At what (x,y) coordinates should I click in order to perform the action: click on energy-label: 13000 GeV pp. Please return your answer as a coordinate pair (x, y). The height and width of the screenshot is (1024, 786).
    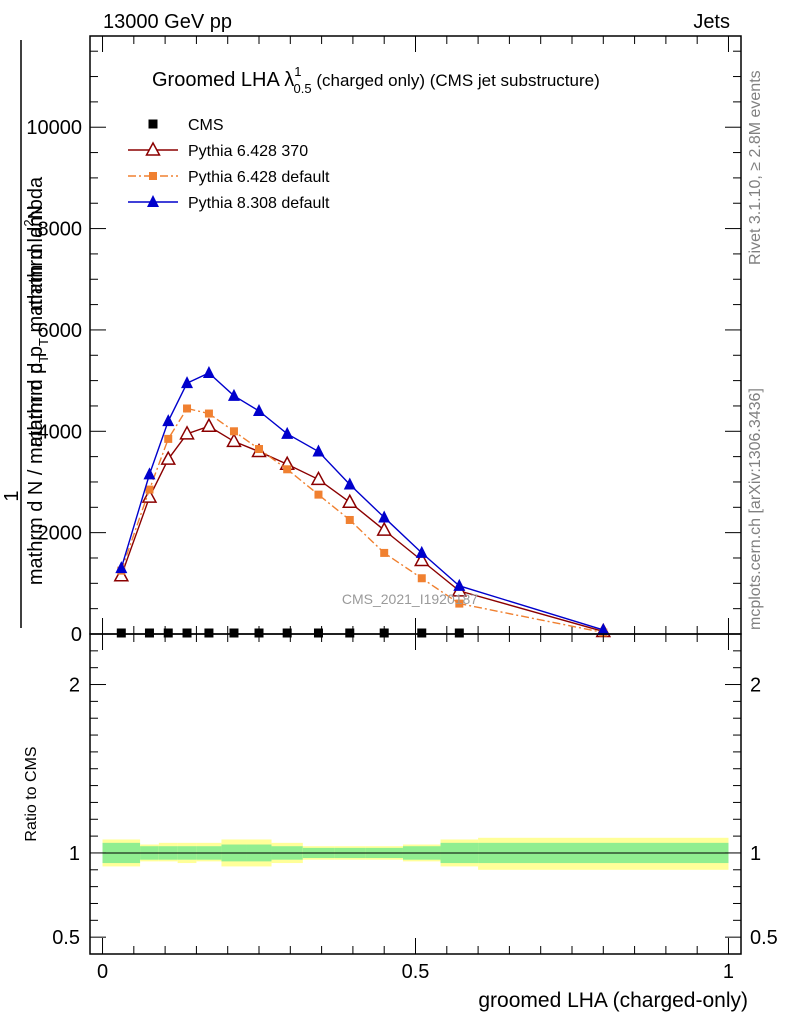
    Looking at the image, I should click on (167, 22).